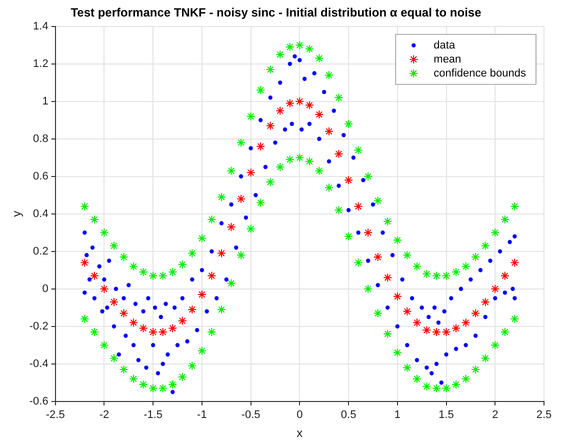 The image size is (572, 445). I want to click on y-tick-label: 0, so click(45, 288).